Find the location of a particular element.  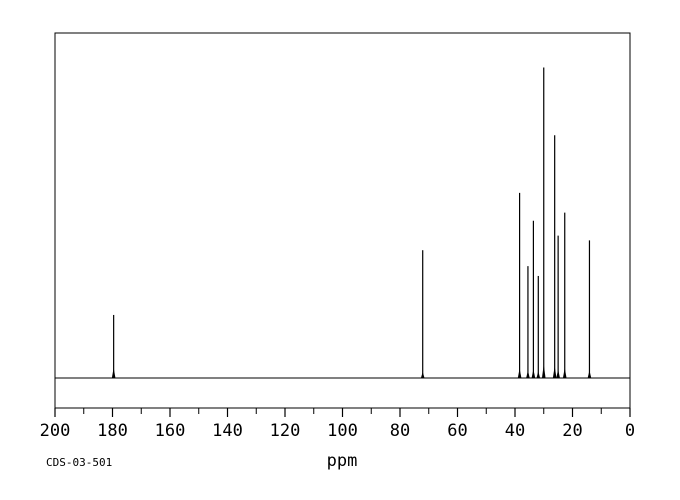

axis-tick-labels: 200 180 160 140 120 100 80 60 40 20 0 is located at coordinates (337, 431).